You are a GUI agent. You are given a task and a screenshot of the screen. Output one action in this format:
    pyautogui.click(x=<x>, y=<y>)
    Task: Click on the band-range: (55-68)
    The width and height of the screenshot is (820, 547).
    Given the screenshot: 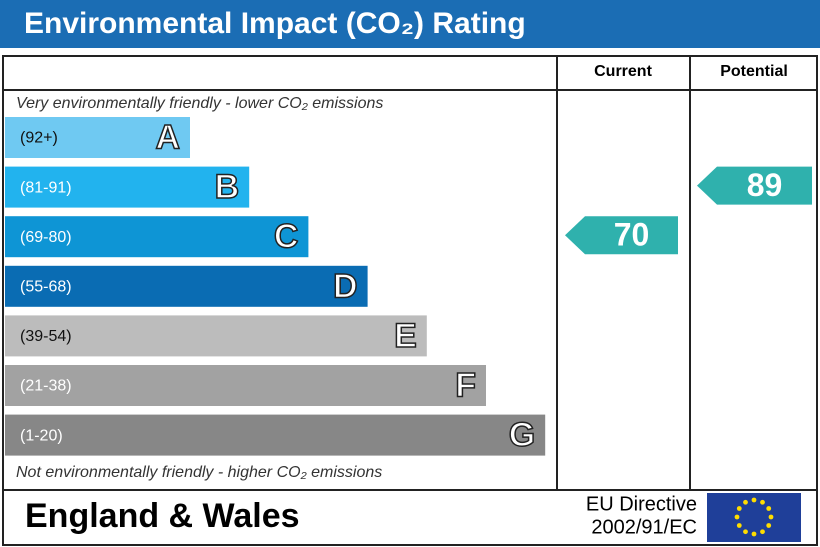 What is the action you would take?
    pyautogui.click(x=46, y=287)
    